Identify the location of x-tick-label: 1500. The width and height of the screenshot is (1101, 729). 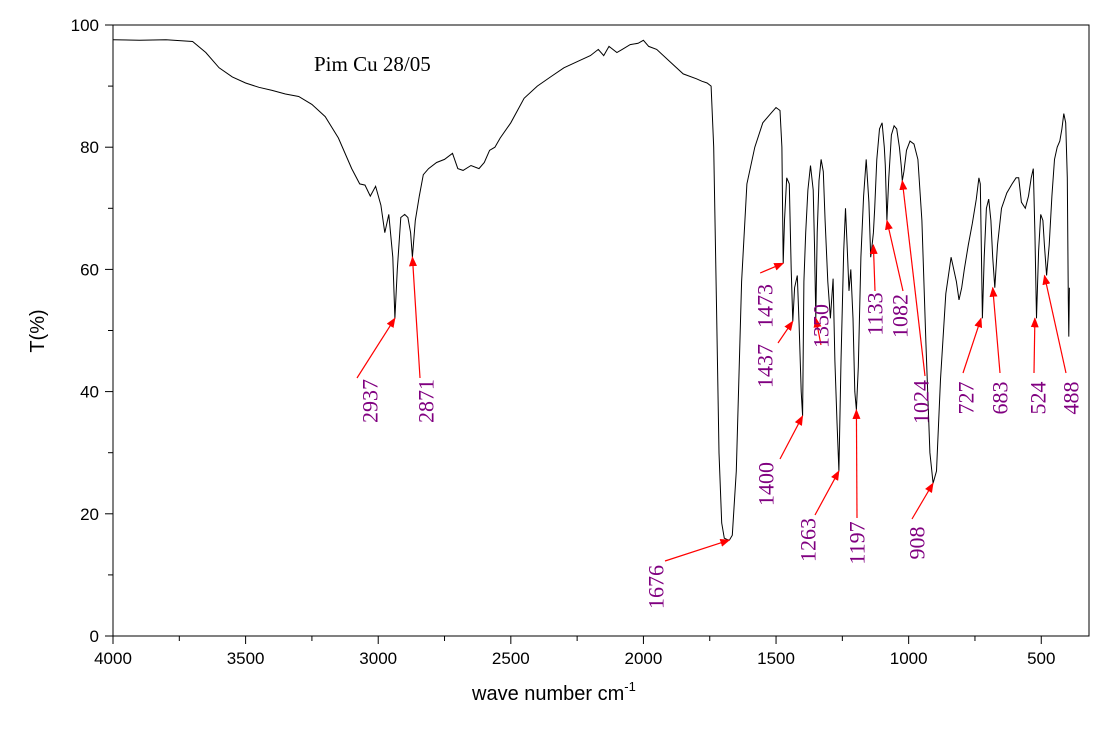
(776, 658).